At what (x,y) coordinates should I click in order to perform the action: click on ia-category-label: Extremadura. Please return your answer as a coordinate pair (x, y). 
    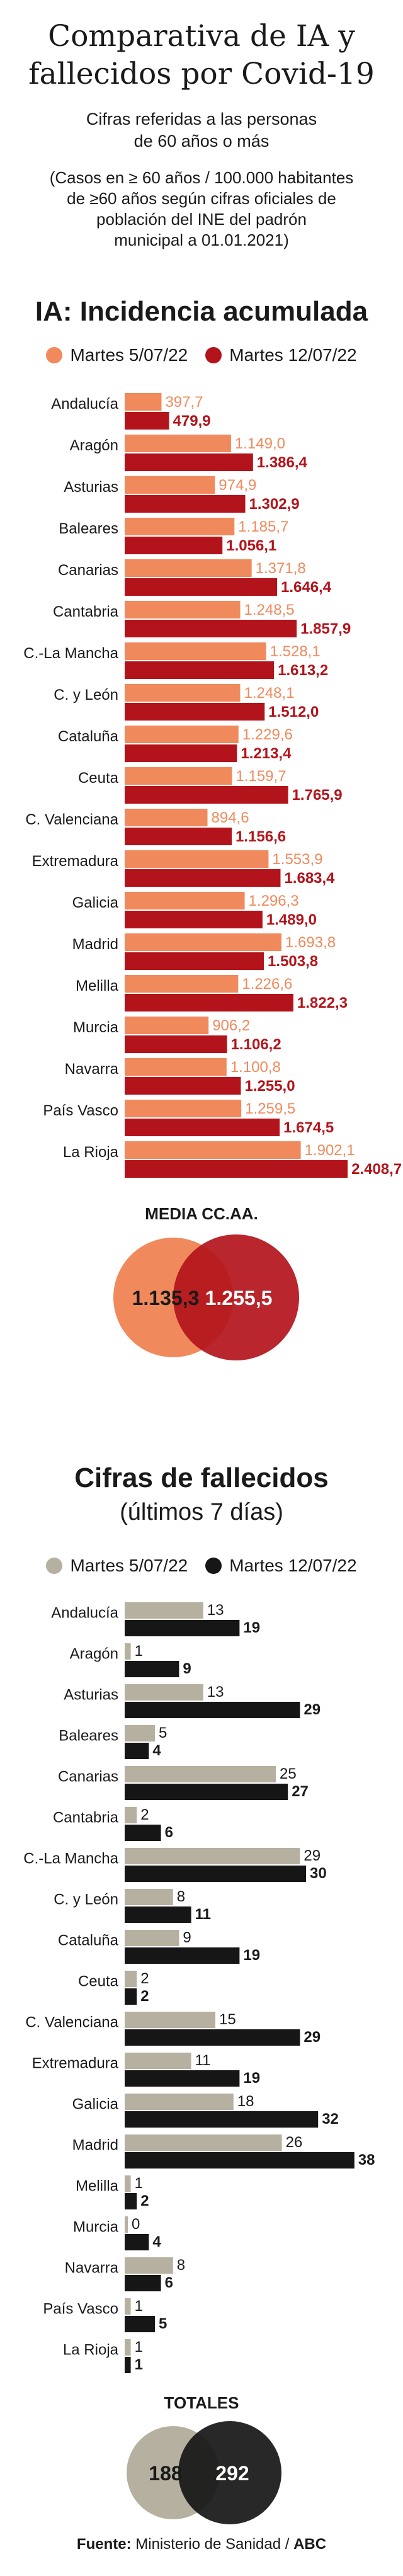
    Looking at the image, I should click on (75, 861).